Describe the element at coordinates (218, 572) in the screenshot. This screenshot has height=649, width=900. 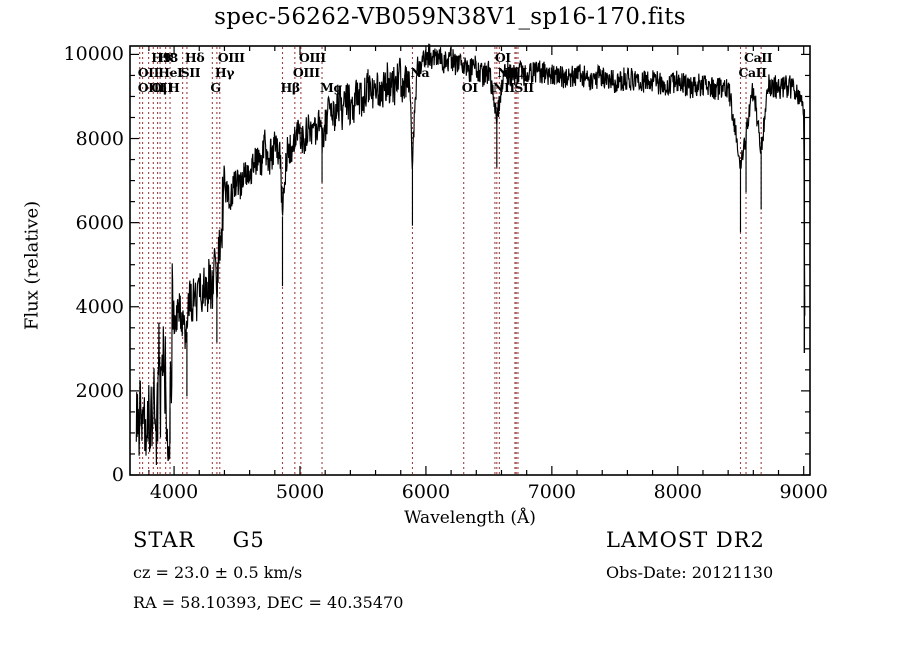
I see `redshift-velocity: cz = 23.0 ± 0.5 km/s` at that location.